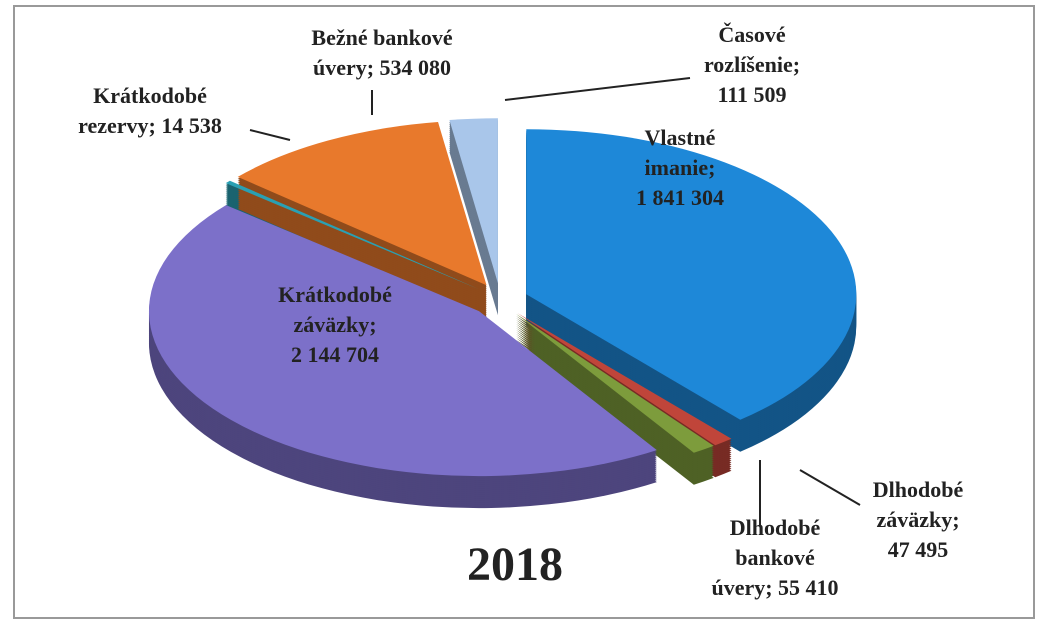 The height and width of the screenshot is (626, 1043). What do you see at coordinates (680, 167) in the screenshot?
I see `data-label: Vlastné imanie; 1 841 304` at bounding box center [680, 167].